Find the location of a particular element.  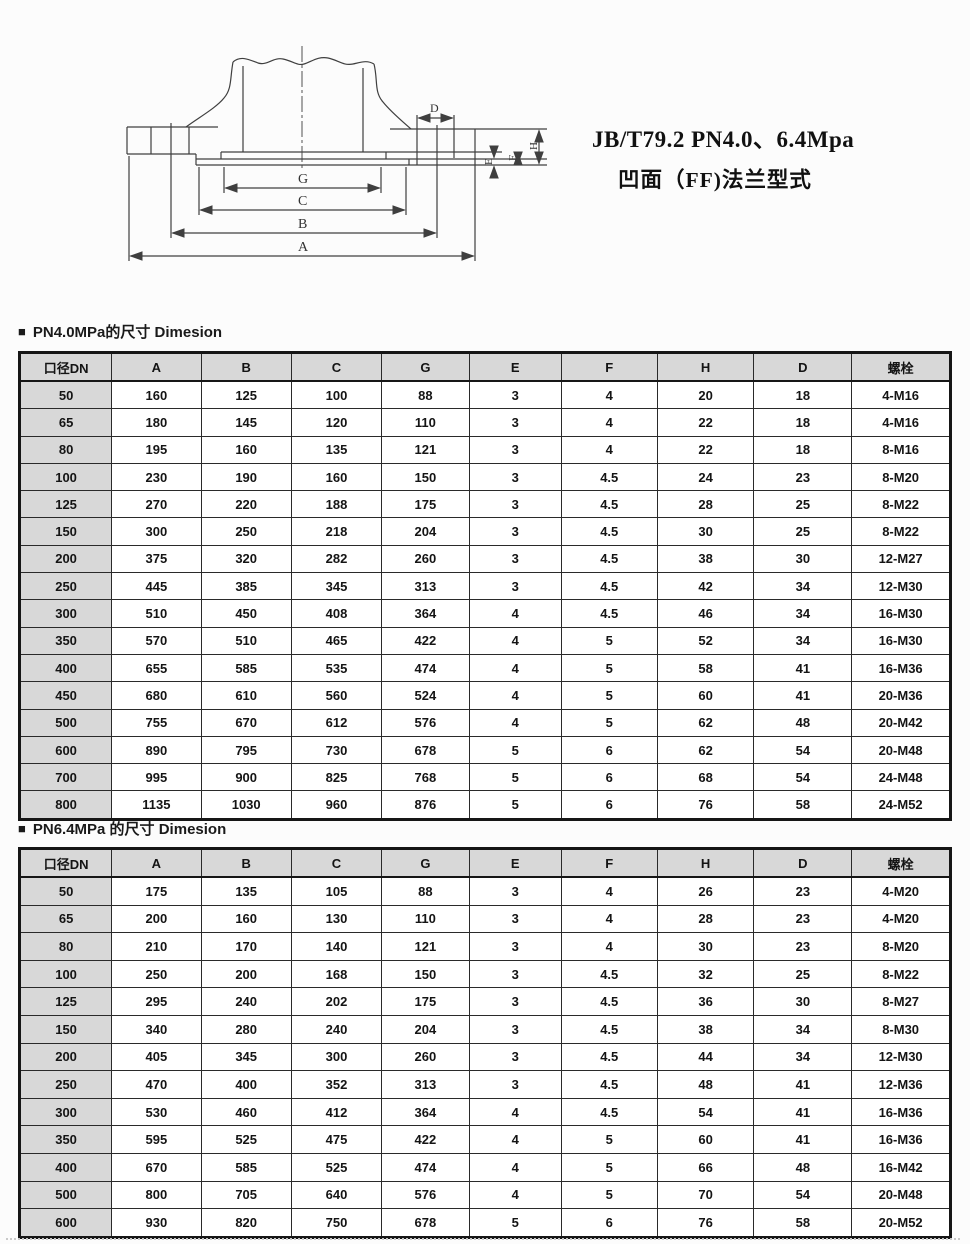

row-header-dn: 200 is located at coordinates (65, 1057).